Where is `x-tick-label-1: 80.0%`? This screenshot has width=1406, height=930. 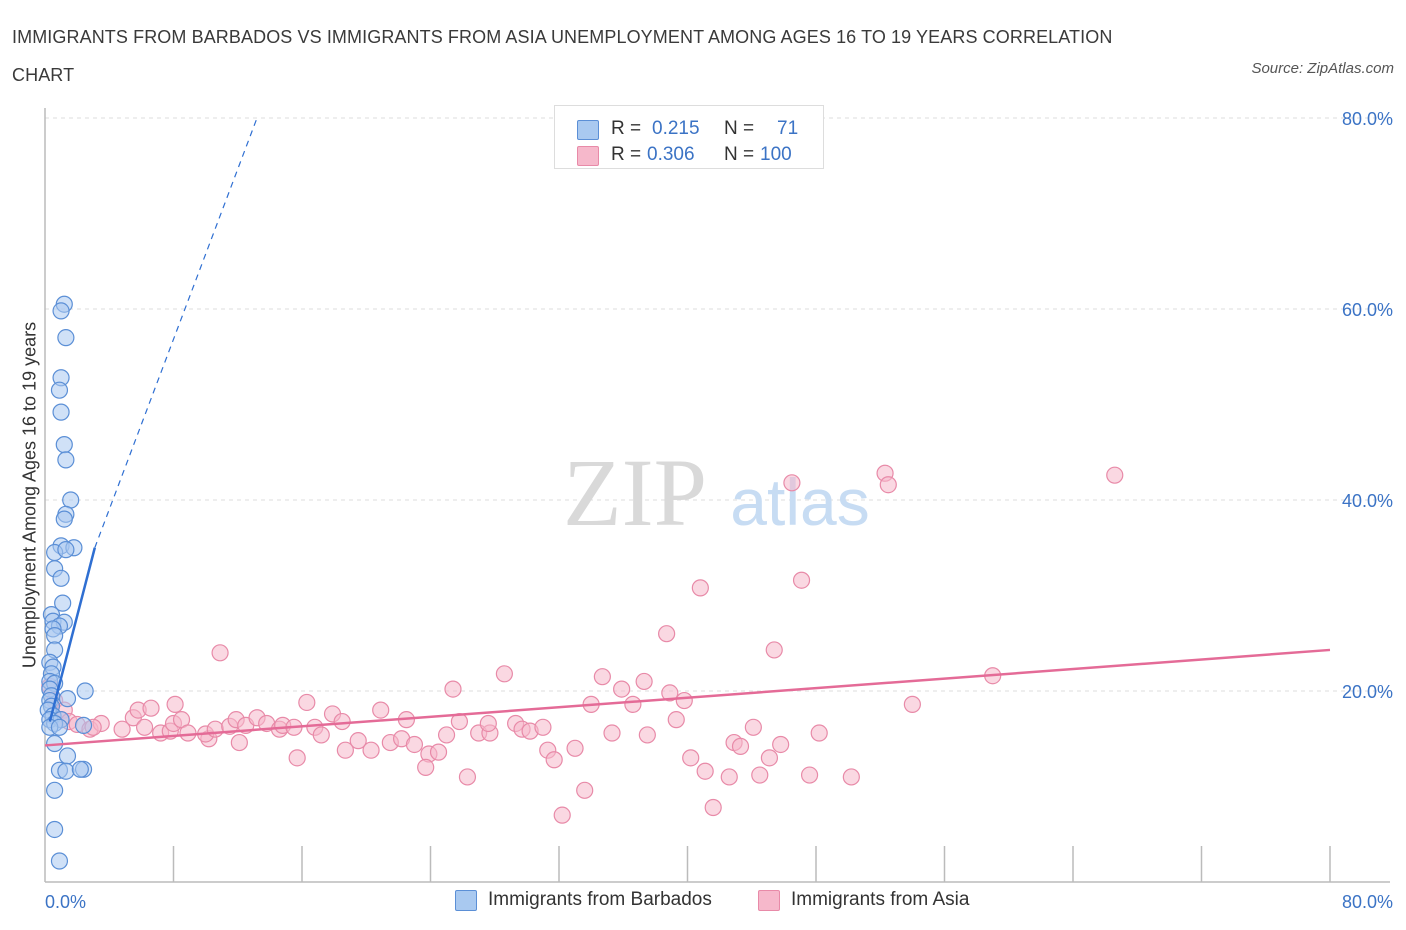 x-tick-label-1: 80.0% is located at coordinates (1367, 902).